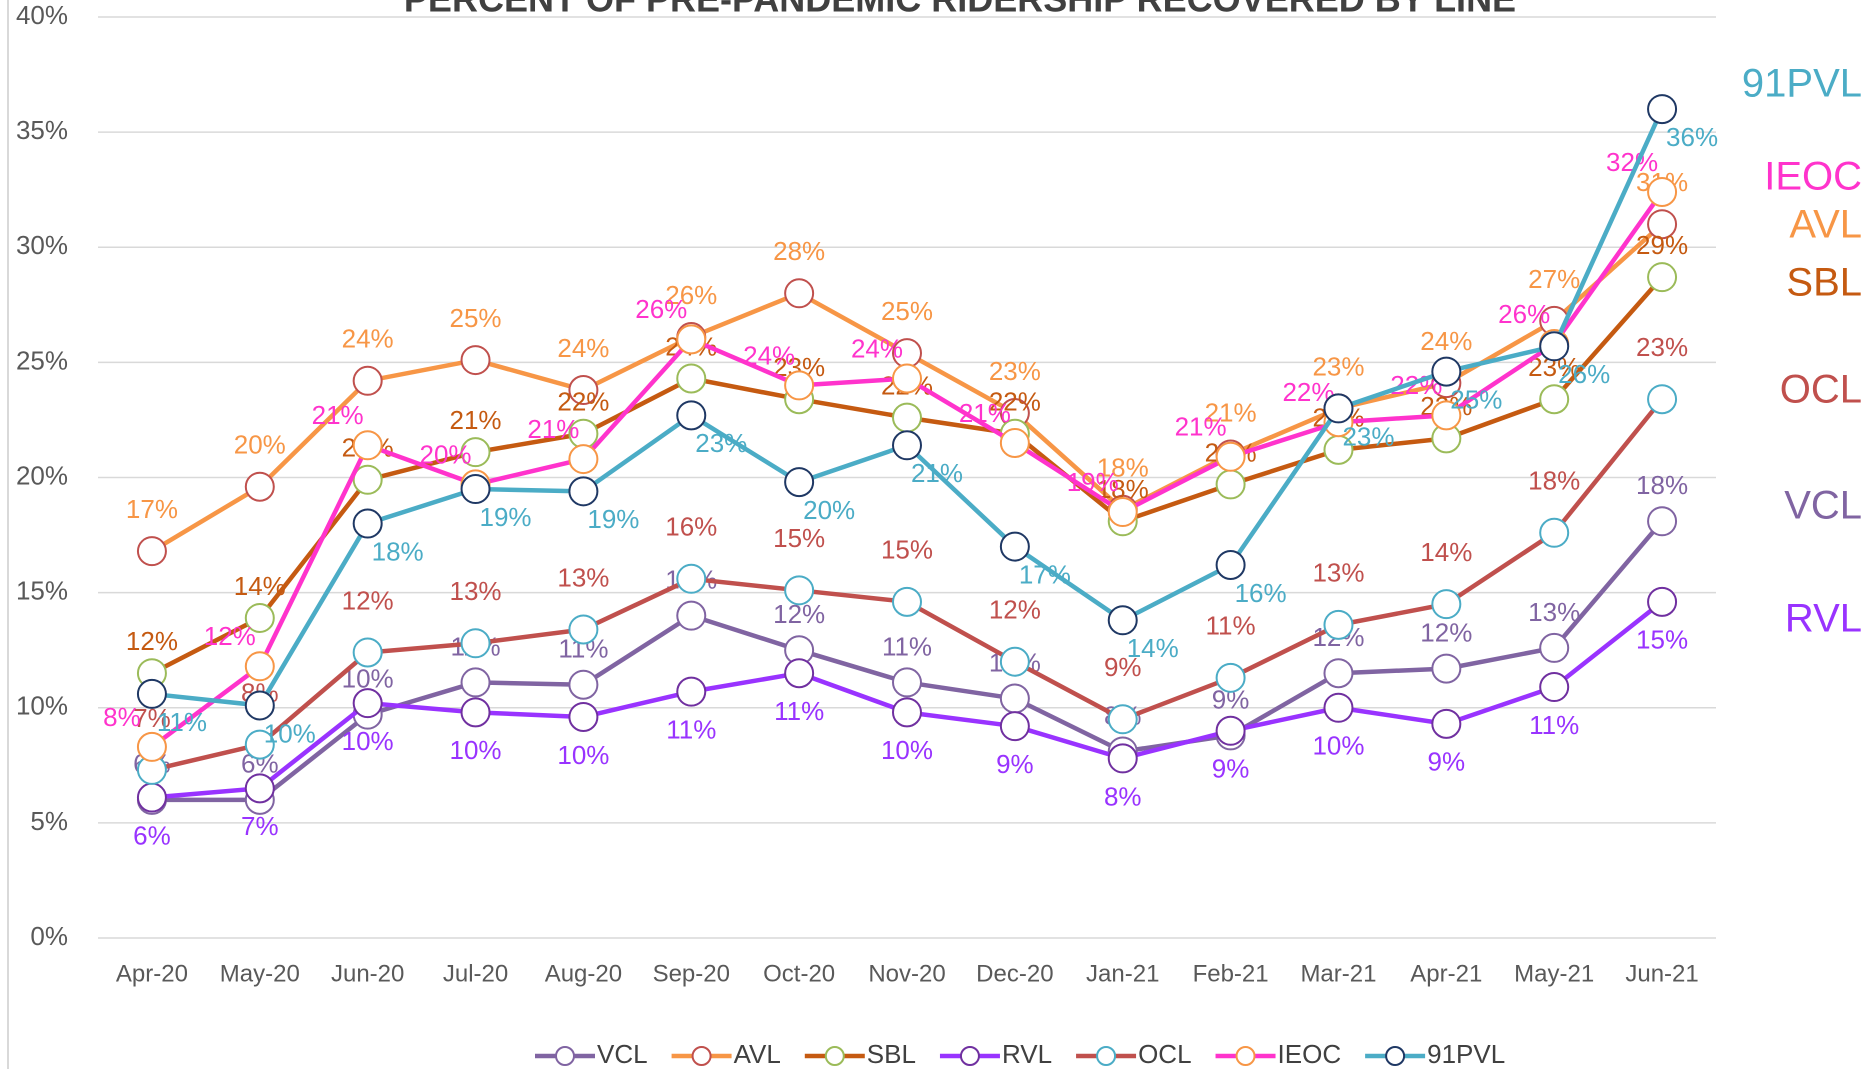  I want to click on legend-label: 91PVL, so click(1466, 1054).